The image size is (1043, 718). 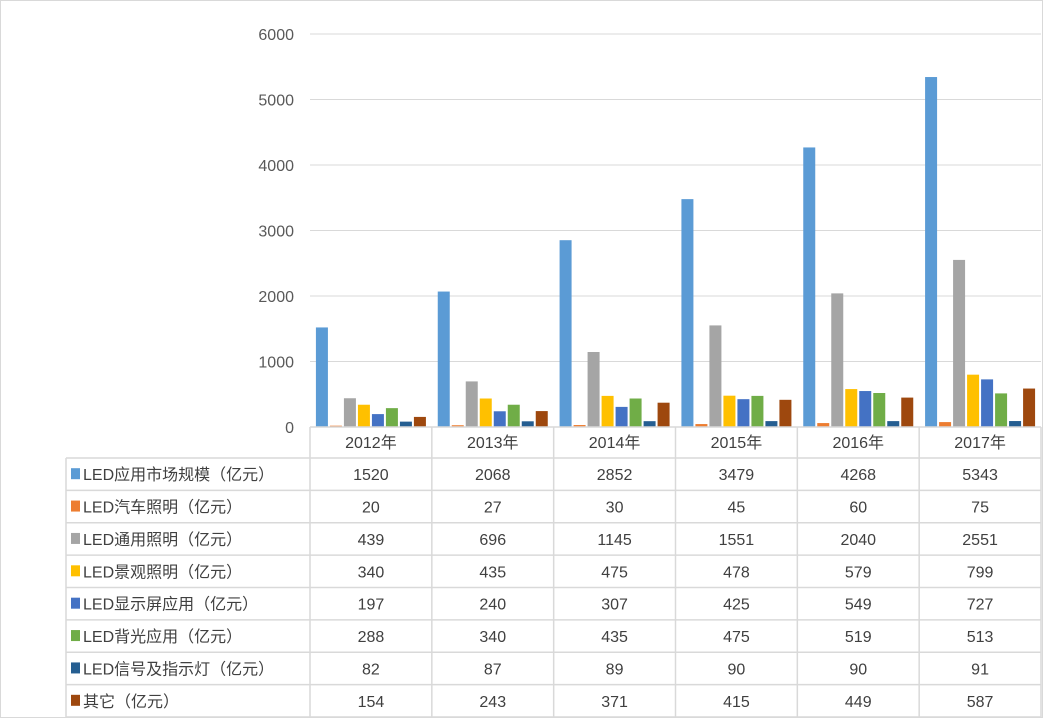 What do you see at coordinates (371, 475) in the screenshot?
I see `table-cell-value: 1520` at bounding box center [371, 475].